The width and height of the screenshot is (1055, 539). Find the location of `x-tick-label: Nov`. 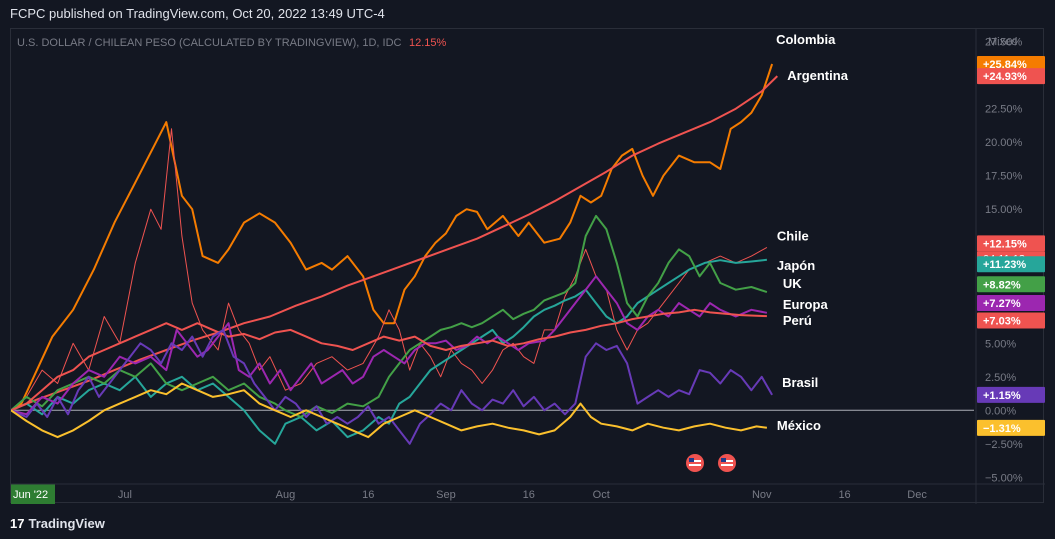

x-tick-label: Nov is located at coordinates (762, 495).